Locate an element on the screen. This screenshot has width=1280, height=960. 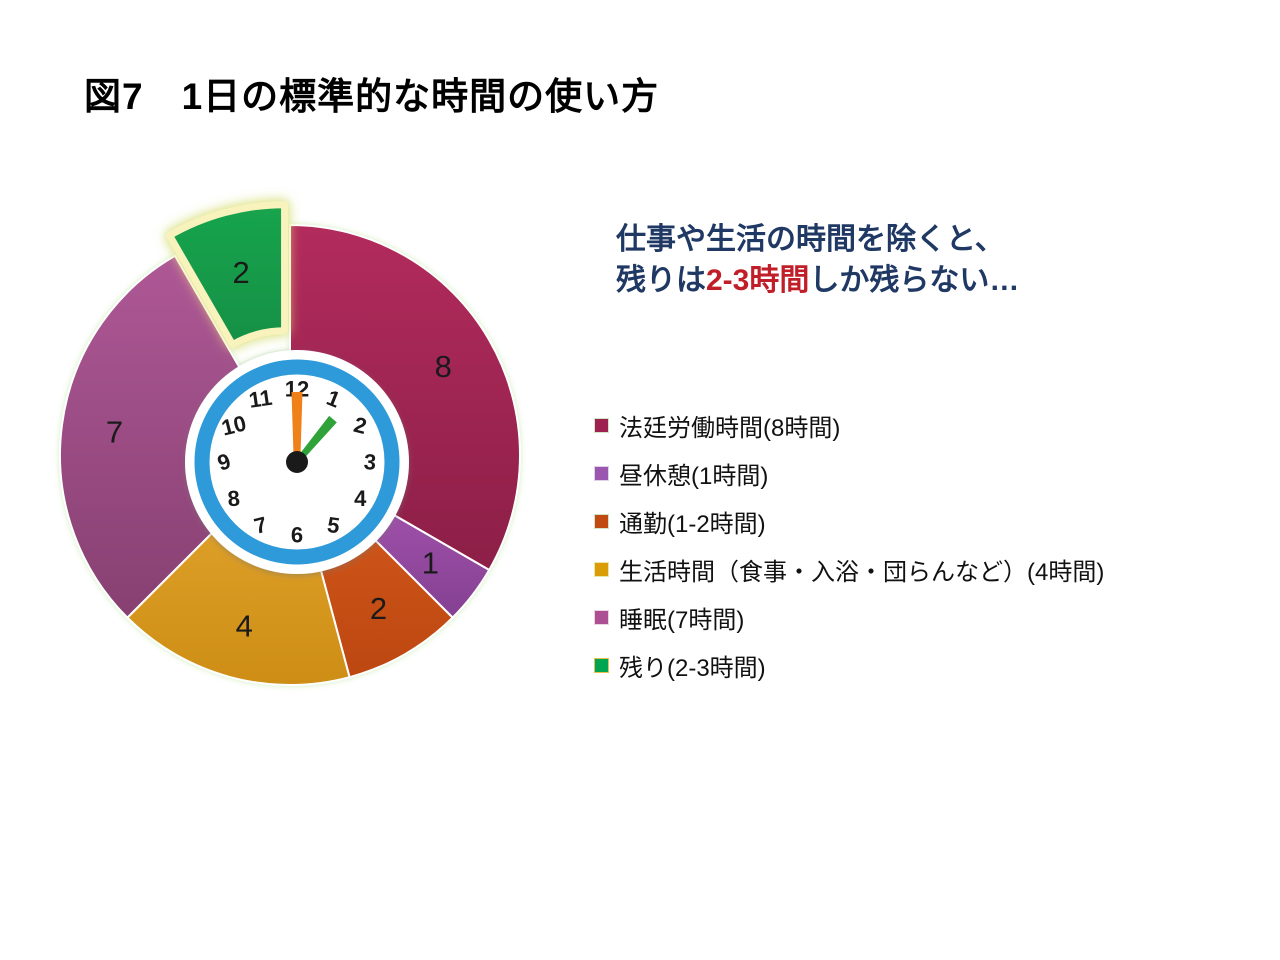
callout-line2-pre: 残りは is located at coordinates (661, 280).